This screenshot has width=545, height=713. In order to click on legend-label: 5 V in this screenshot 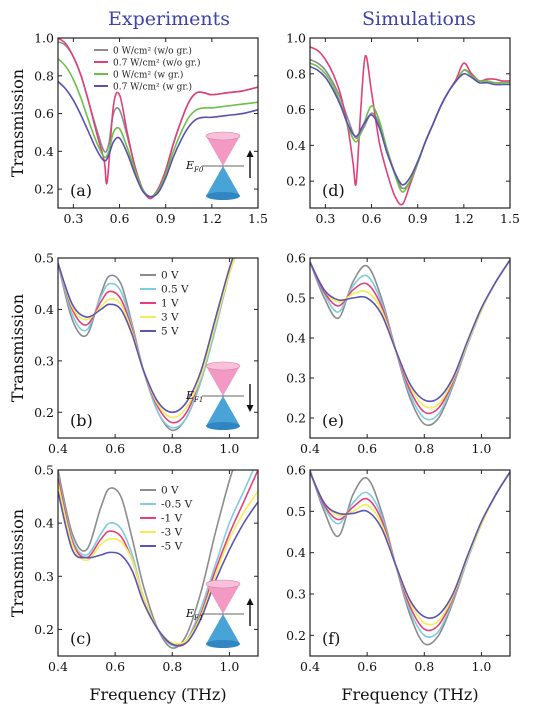, I will do `click(170, 332)`.